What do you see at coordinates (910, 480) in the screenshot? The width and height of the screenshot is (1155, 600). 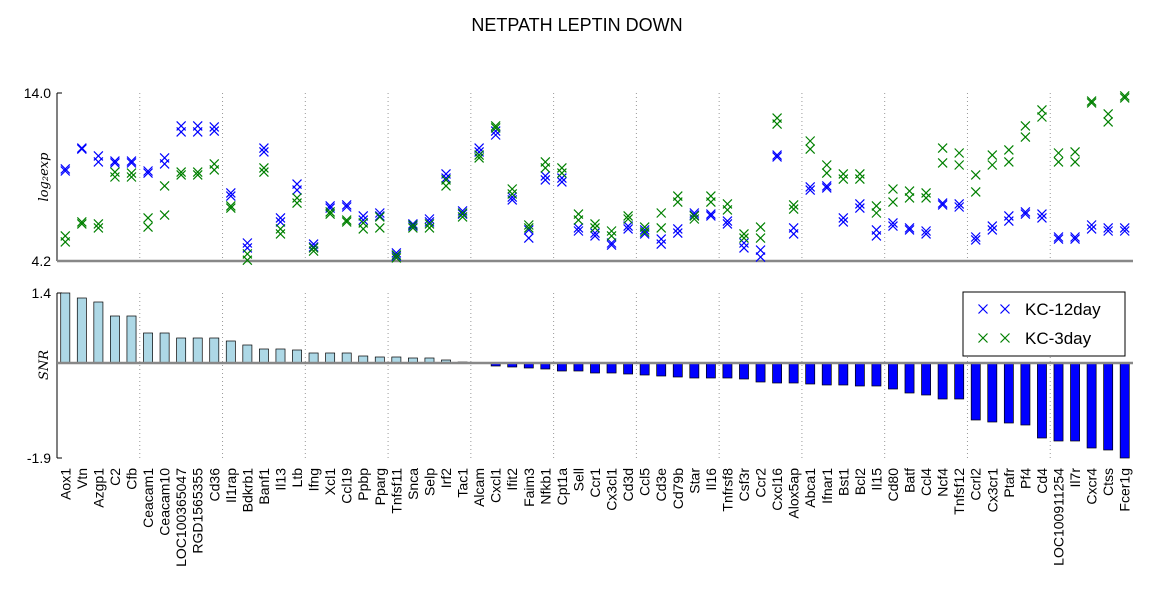 I see `x-tick-label: Batf` at bounding box center [910, 480].